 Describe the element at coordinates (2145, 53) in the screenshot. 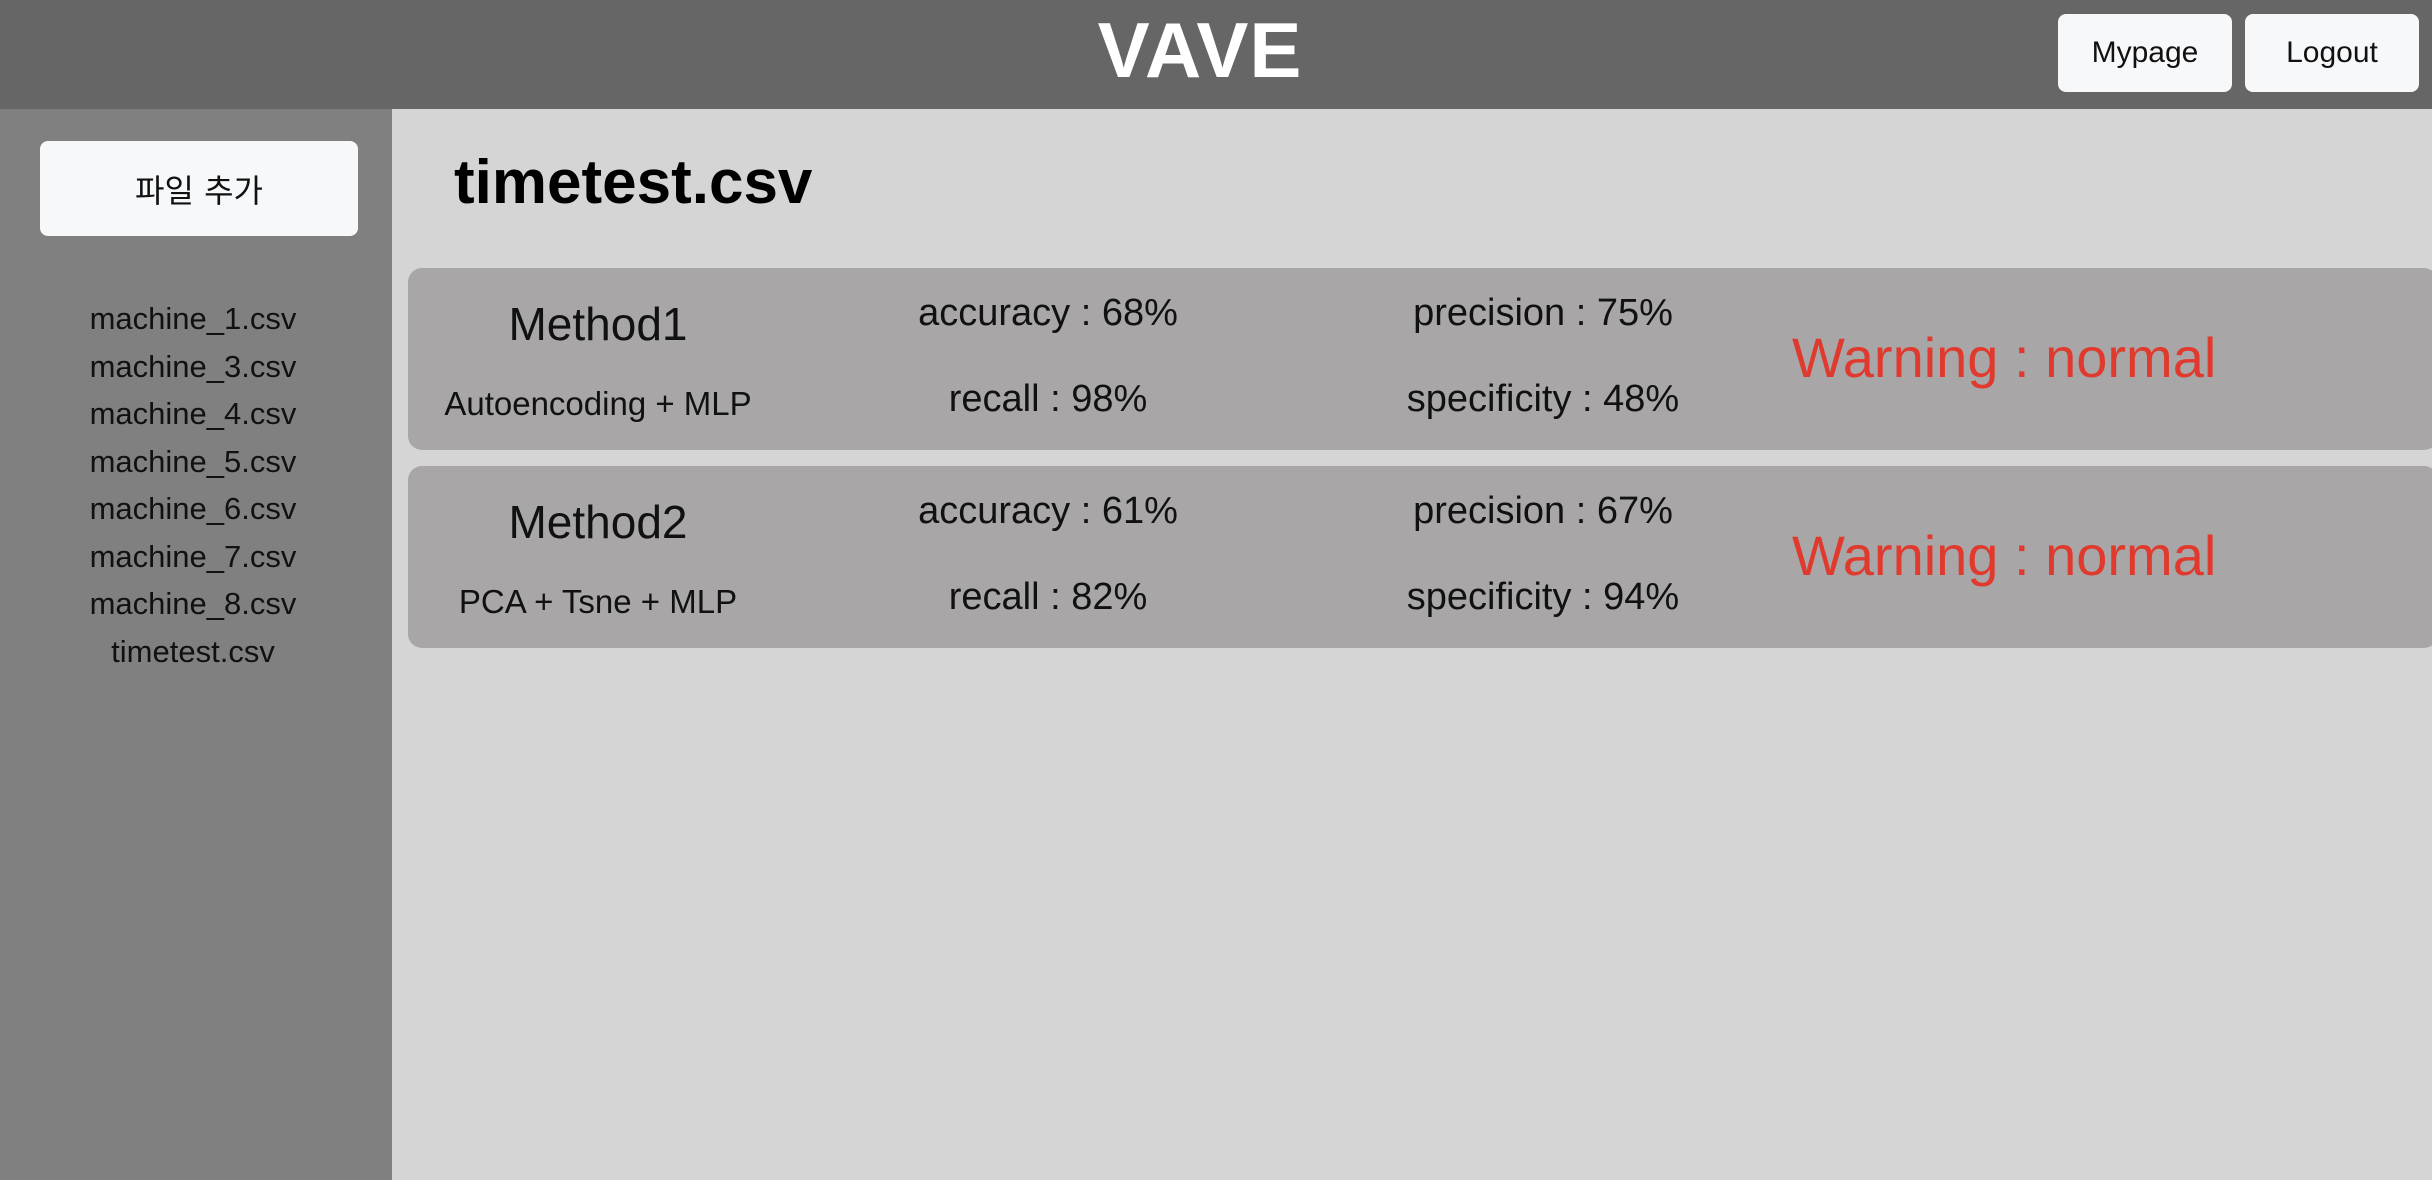

I see `mypage-button: Mypage` at that location.